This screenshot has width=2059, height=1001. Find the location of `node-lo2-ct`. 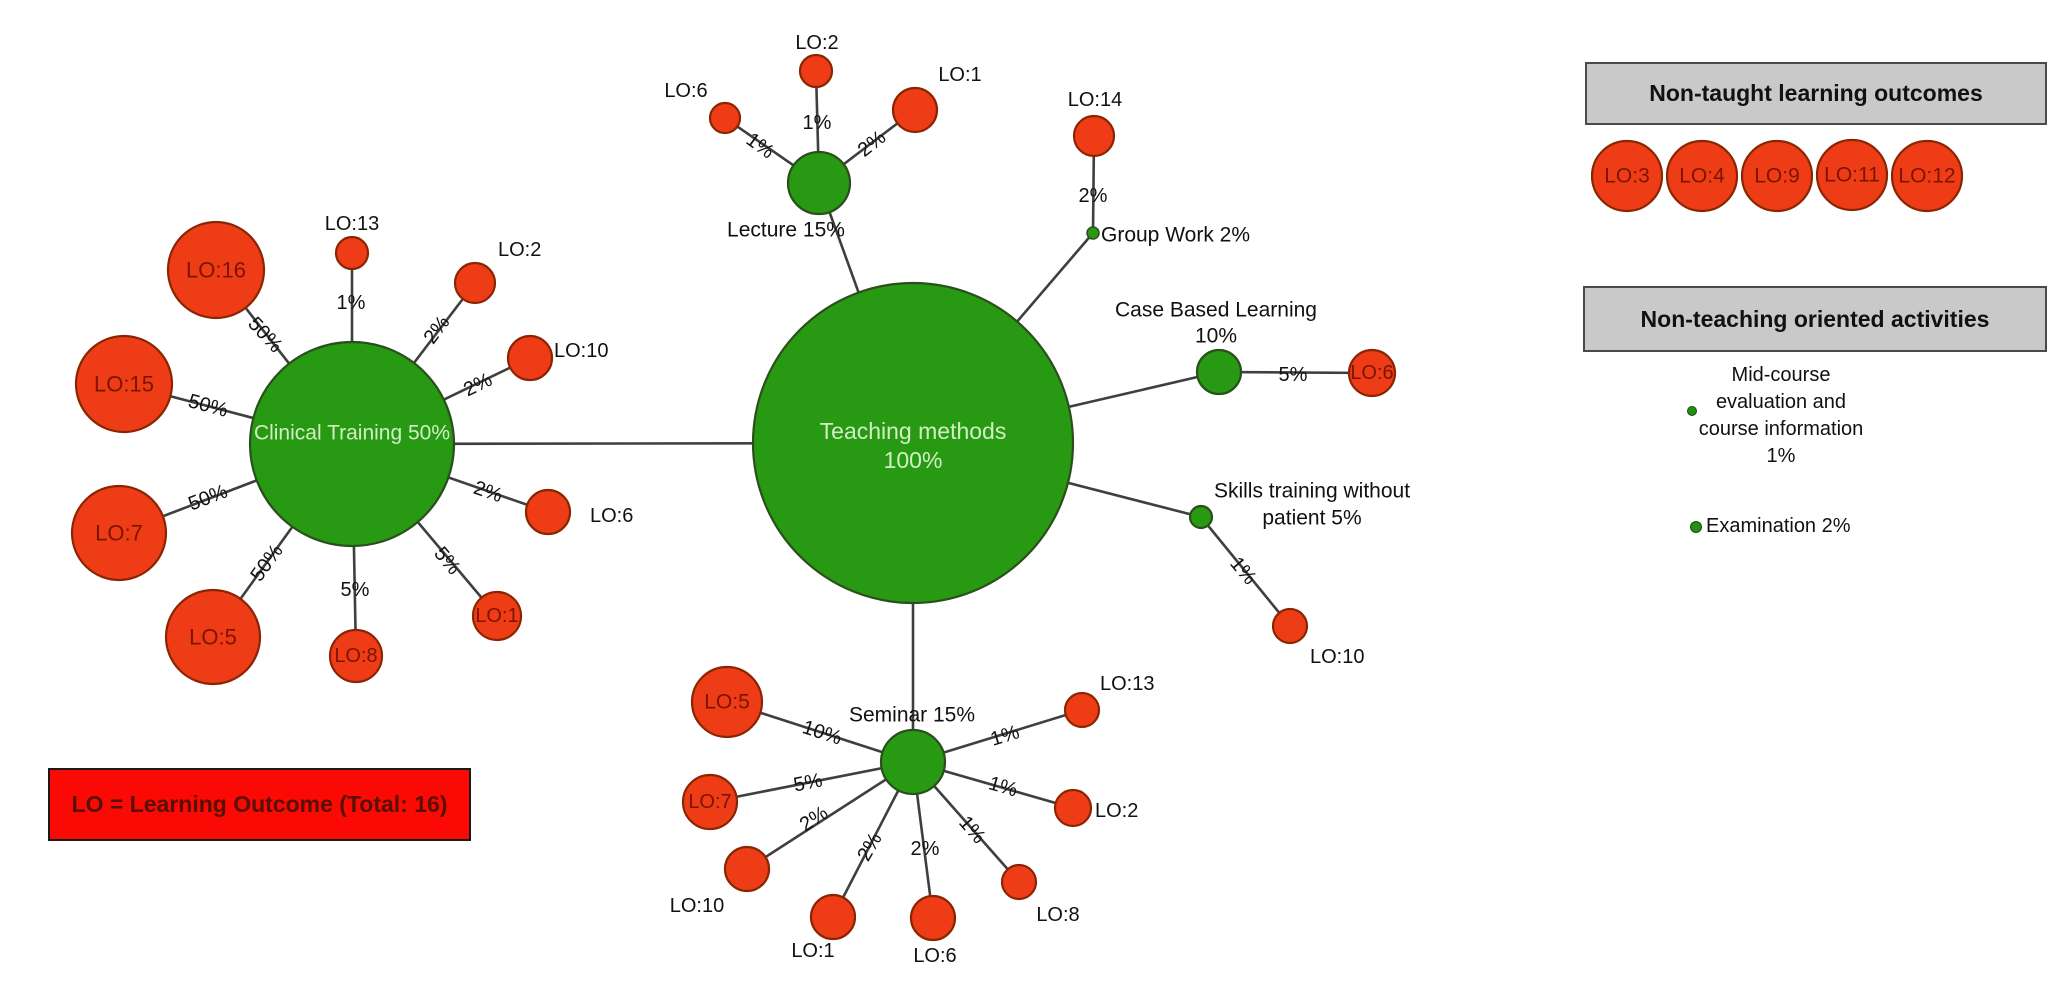

node-lo2-ct is located at coordinates (475, 283).